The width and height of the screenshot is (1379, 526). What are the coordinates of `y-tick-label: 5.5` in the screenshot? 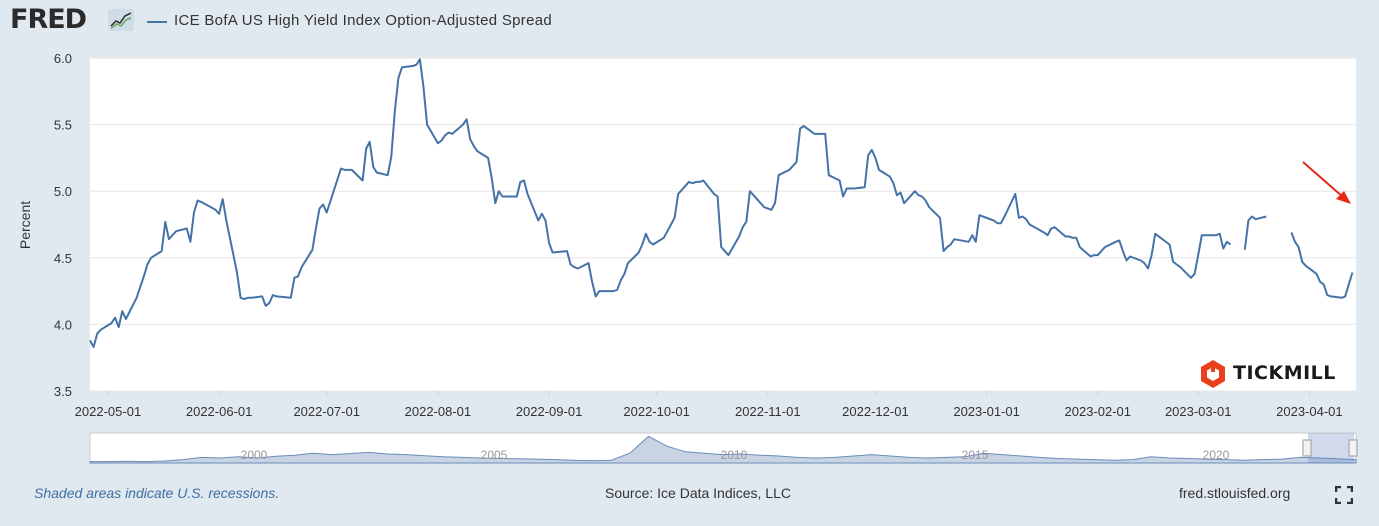 It's located at (63, 125).